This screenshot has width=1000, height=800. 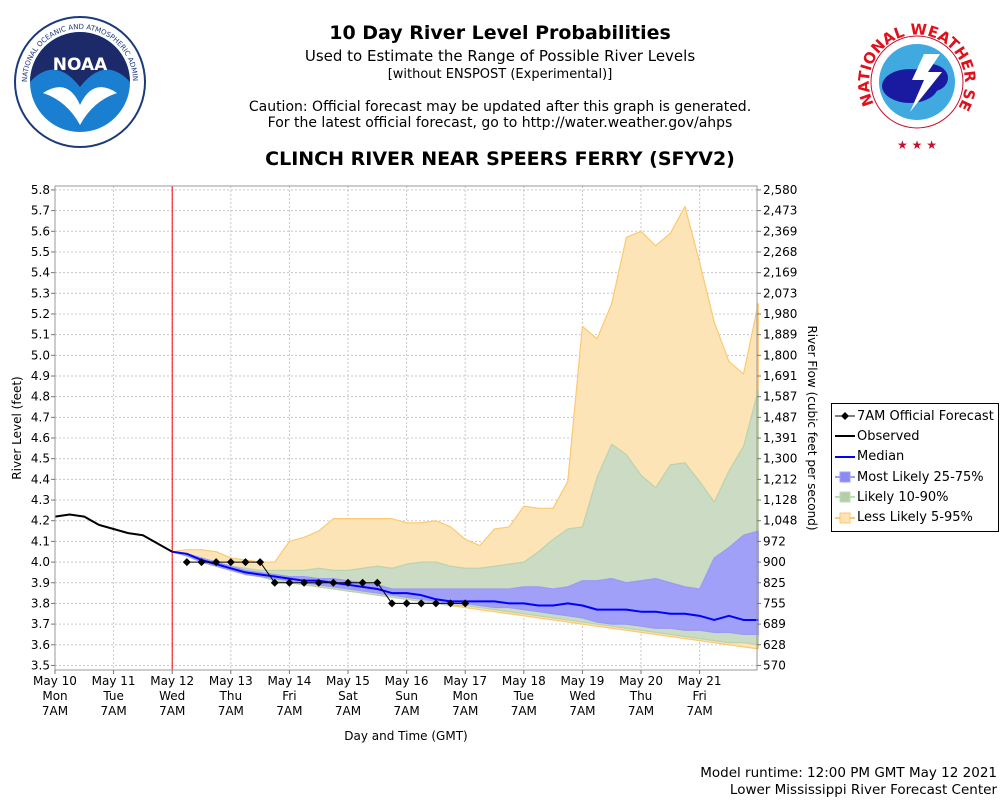 I want to click on y-tick-label: 4.4, so click(x=40, y=479).